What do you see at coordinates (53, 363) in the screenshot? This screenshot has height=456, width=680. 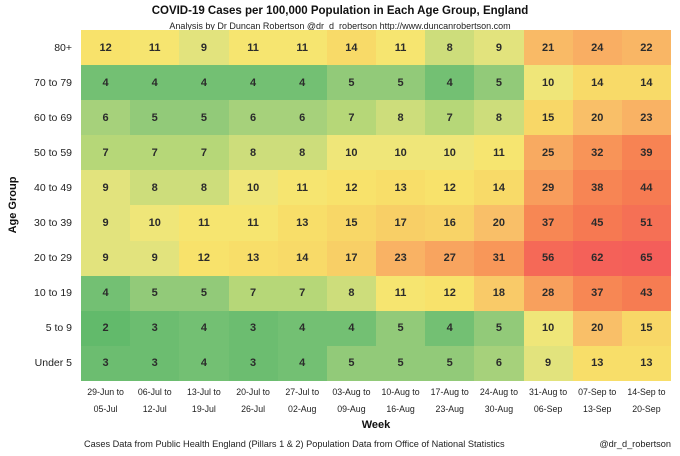 I see `row-label: Under 5` at bounding box center [53, 363].